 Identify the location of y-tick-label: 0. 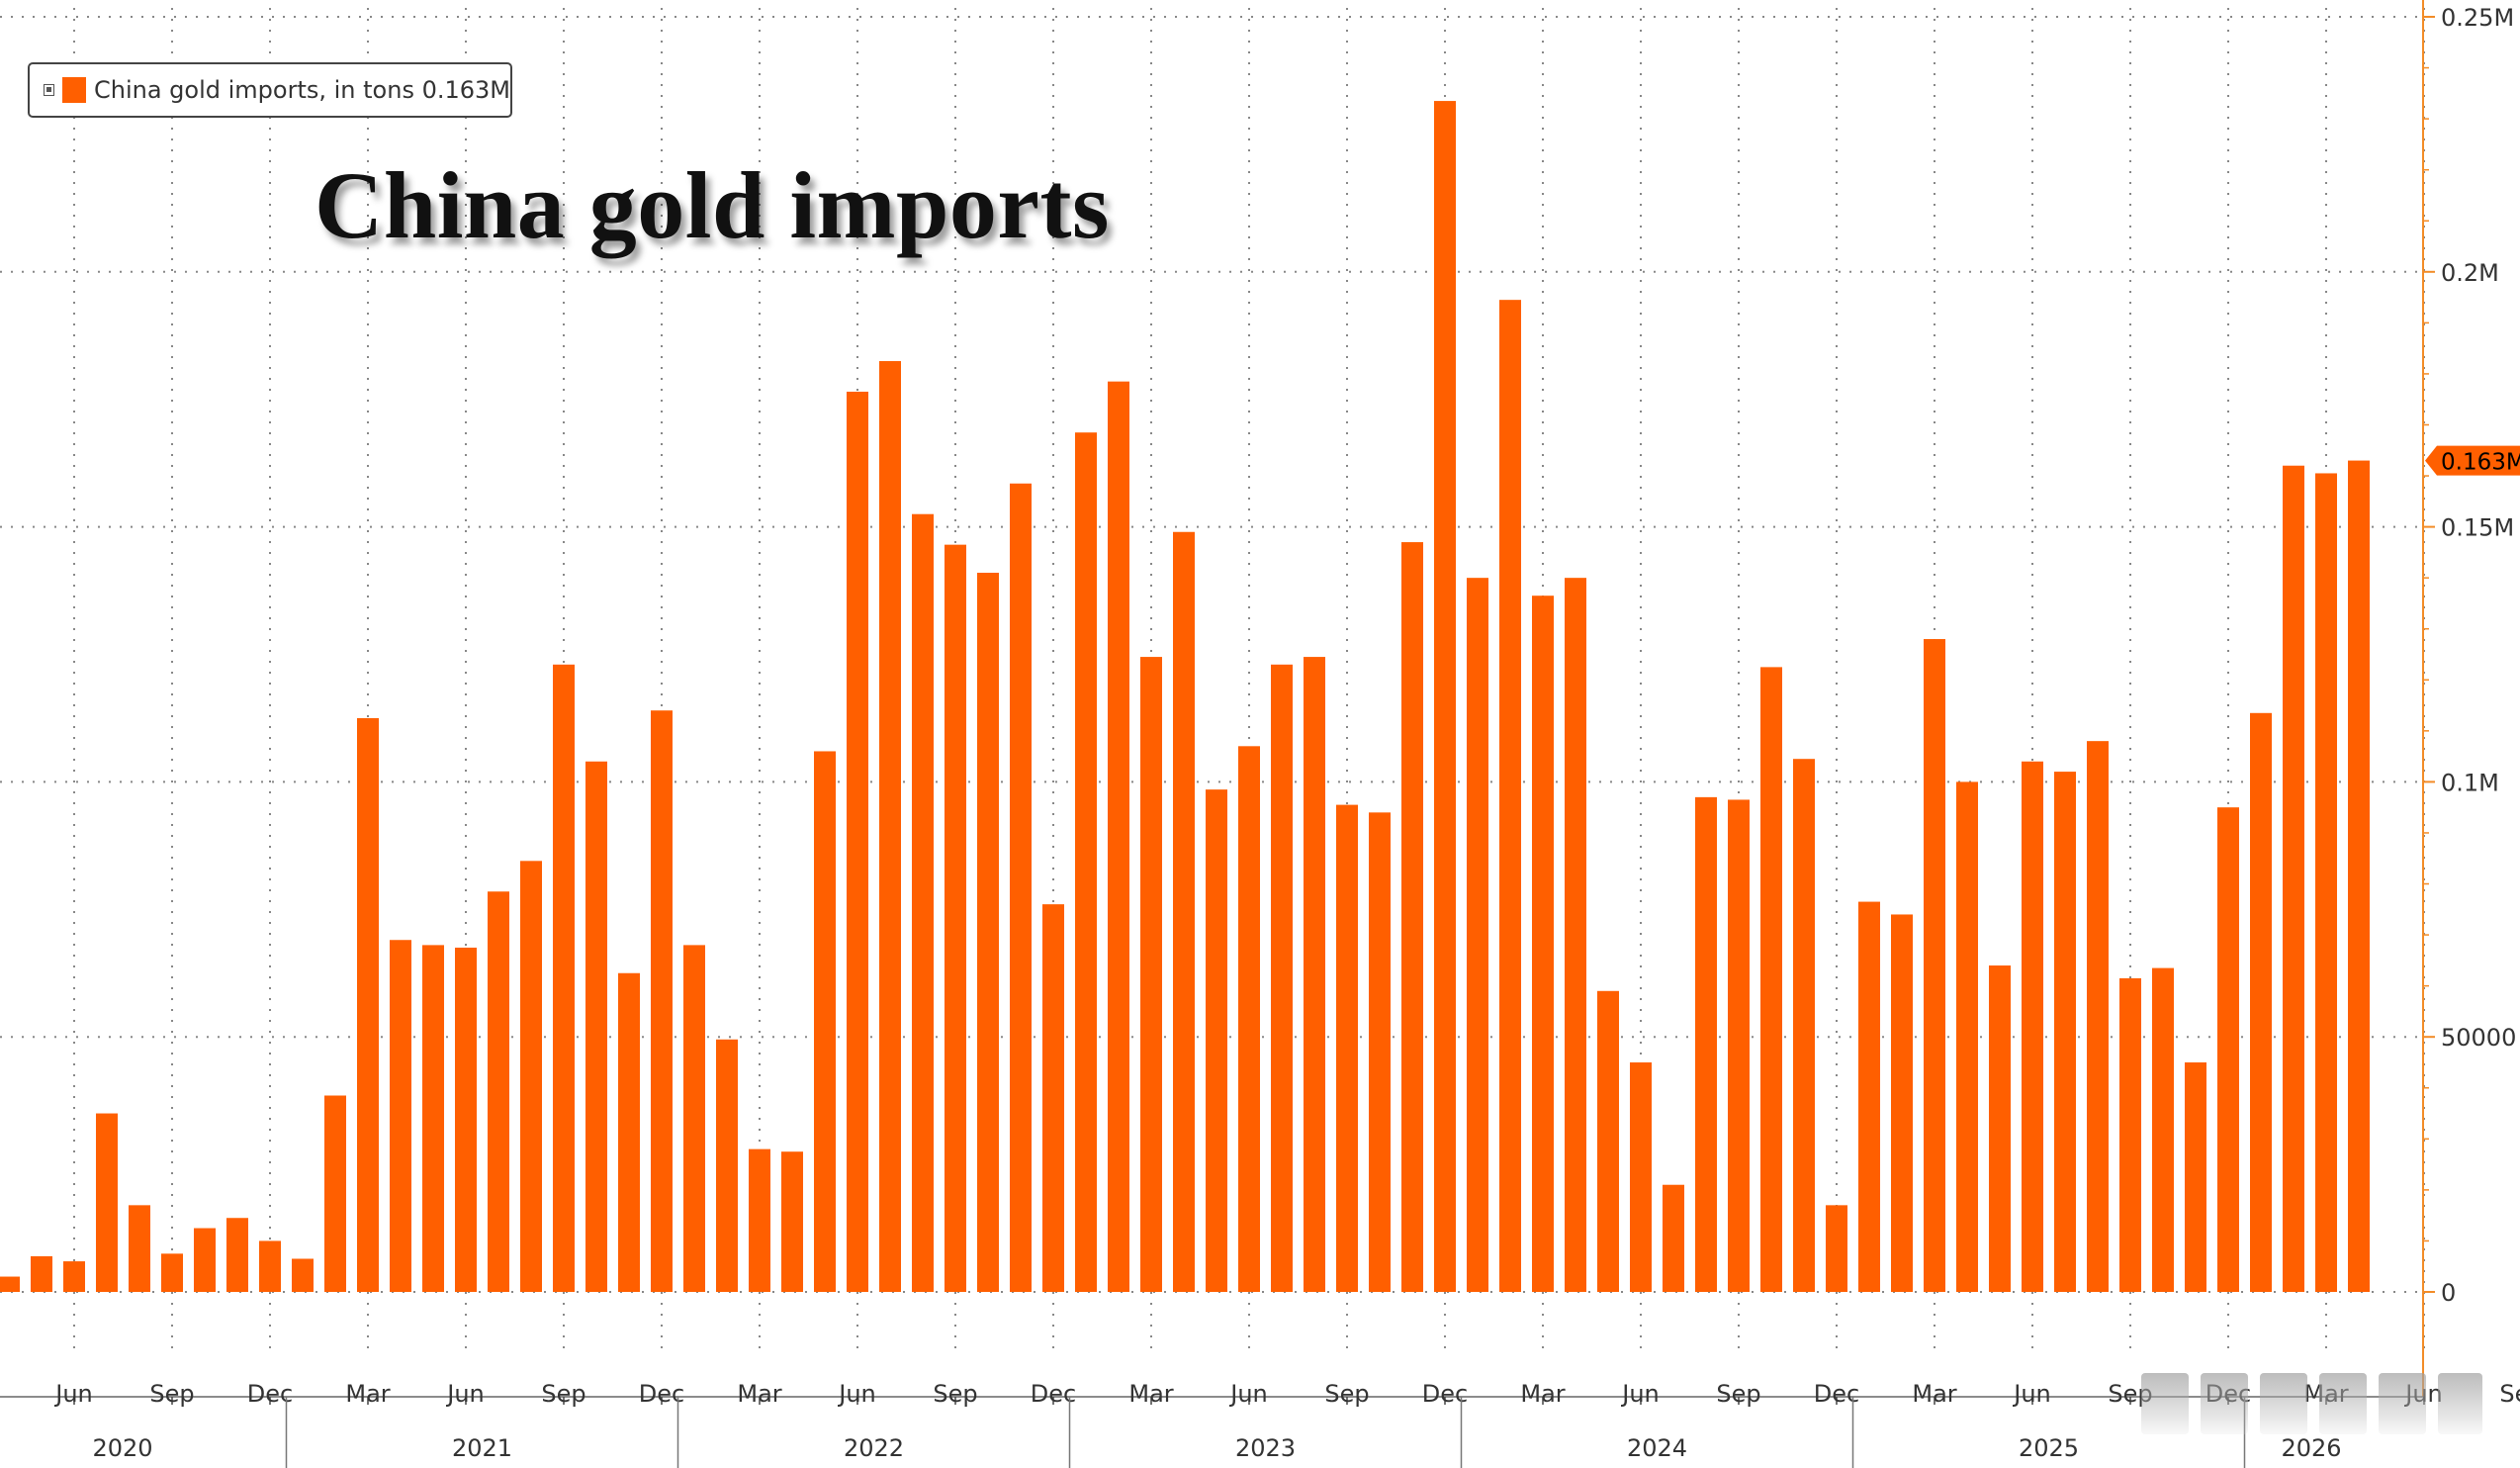
(2448, 1293).